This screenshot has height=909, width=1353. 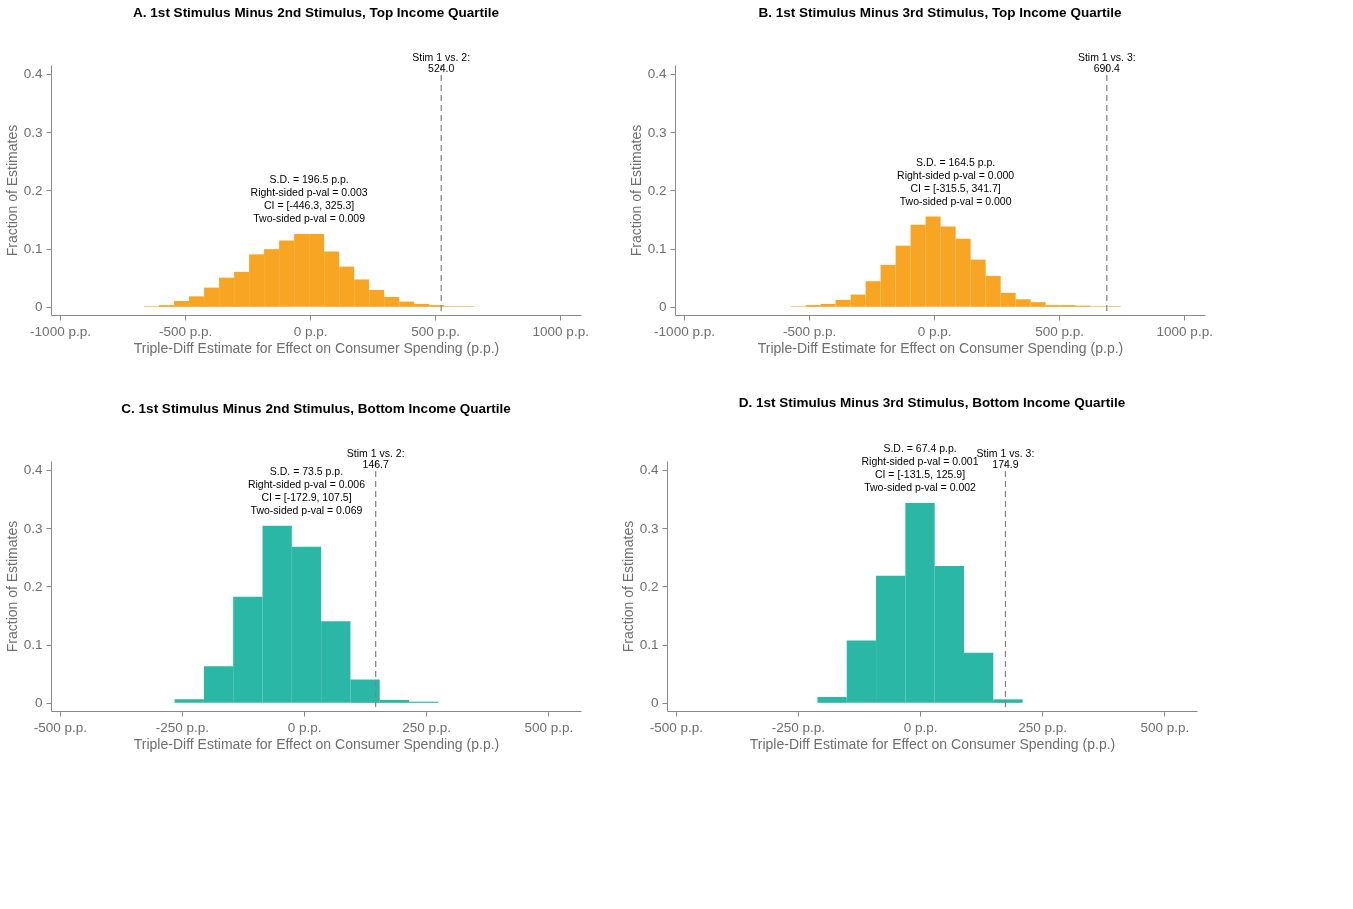 What do you see at coordinates (955, 187) in the screenshot?
I see `annotation: CI = [-315.5, 341.7]` at bounding box center [955, 187].